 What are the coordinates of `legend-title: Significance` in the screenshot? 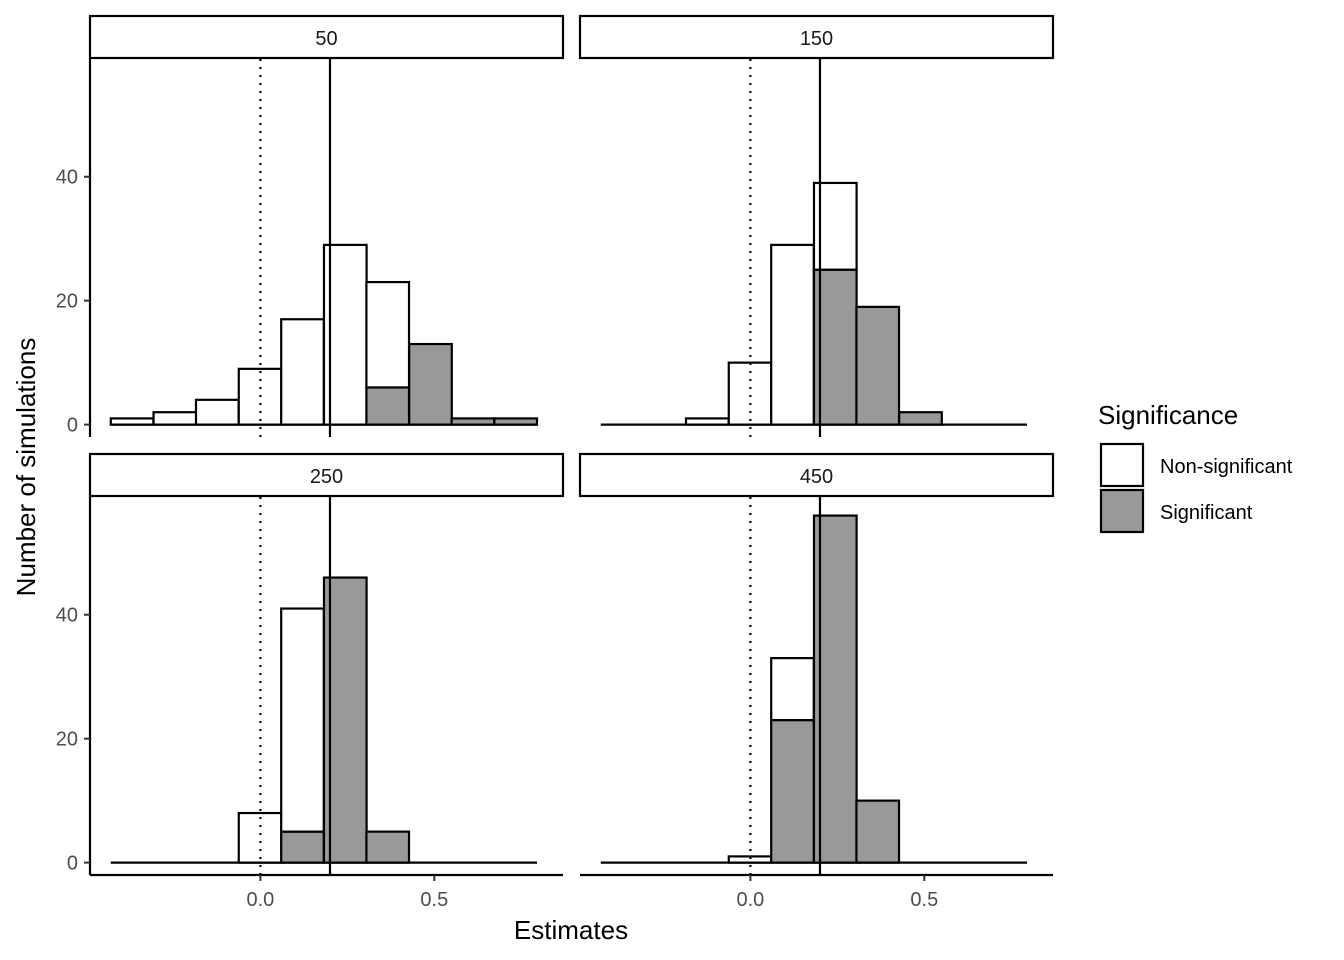 It's located at (1168, 415).